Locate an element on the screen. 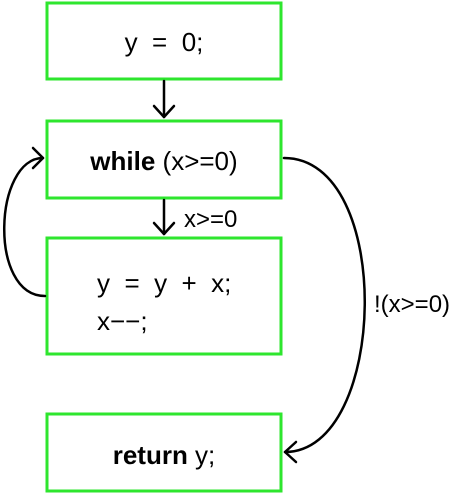  node-return-box is located at coordinates (164, 452).